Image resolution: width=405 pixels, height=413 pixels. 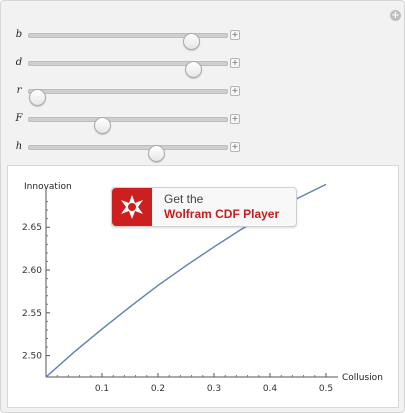 I want to click on x-tick-label: 0.1, so click(x=102, y=389).